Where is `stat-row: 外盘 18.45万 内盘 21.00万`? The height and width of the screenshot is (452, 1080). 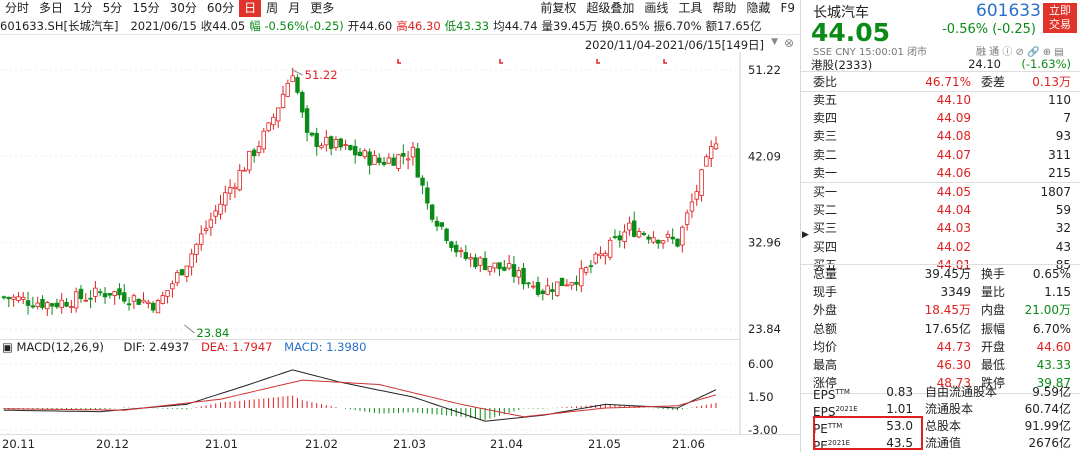 stat-row: 外盘 18.45万 内盘 21.00万 is located at coordinates (942, 310).